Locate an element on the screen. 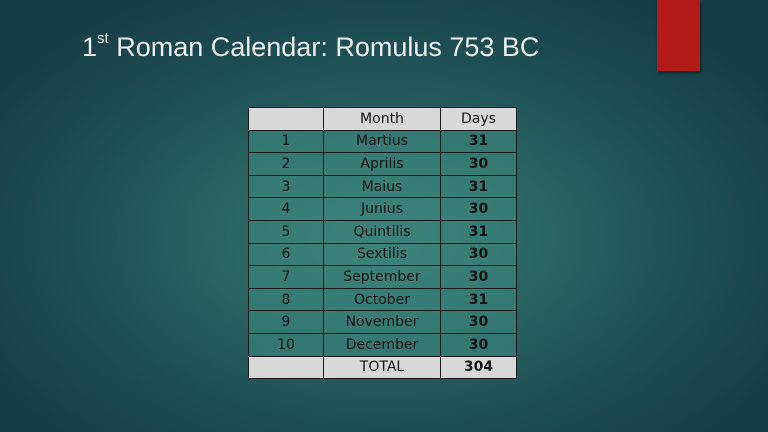  row-number-cell: 7 is located at coordinates (286, 277).